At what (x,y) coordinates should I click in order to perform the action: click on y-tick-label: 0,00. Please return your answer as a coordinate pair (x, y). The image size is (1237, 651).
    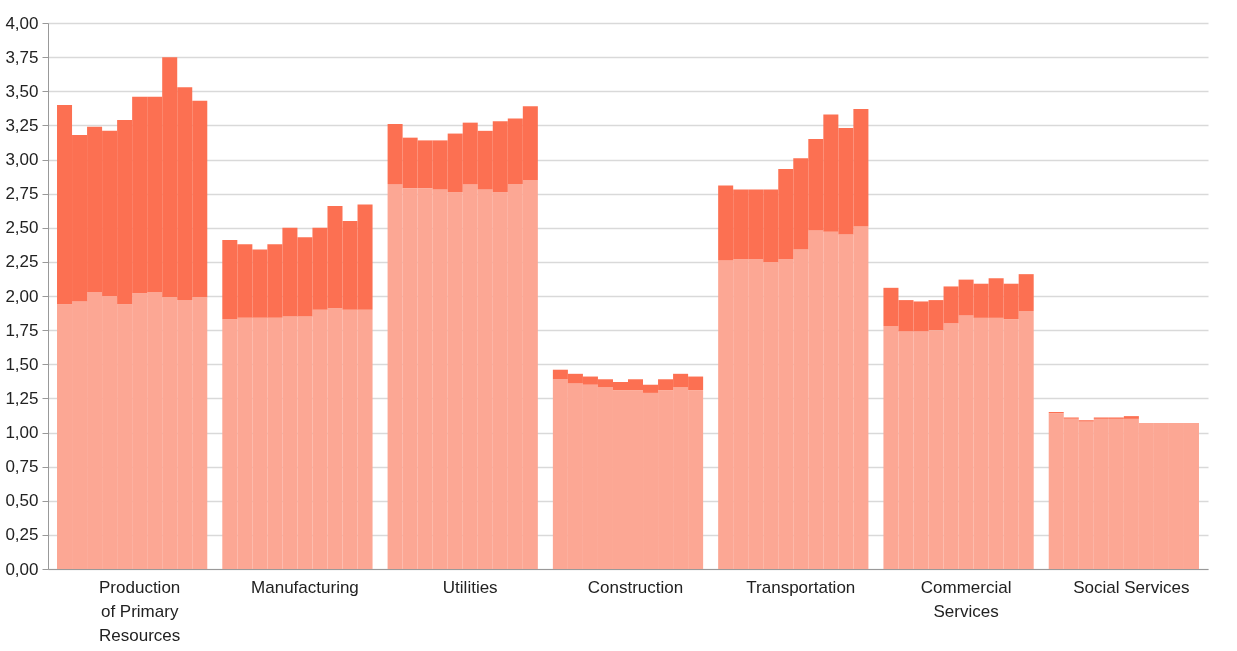
    Looking at the image, I should click on (22, 569).